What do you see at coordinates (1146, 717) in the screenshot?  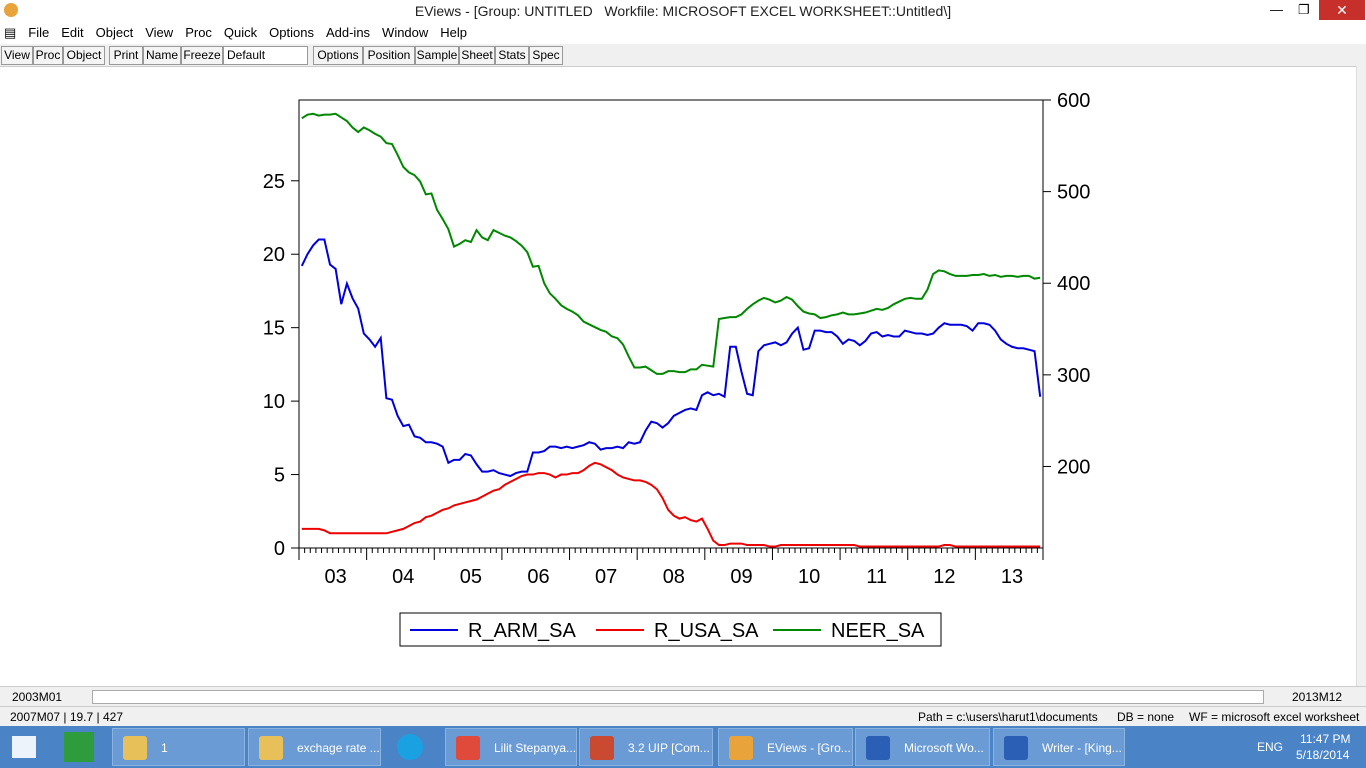 I see `db: DB = none` at bounding box center [1146, 717].